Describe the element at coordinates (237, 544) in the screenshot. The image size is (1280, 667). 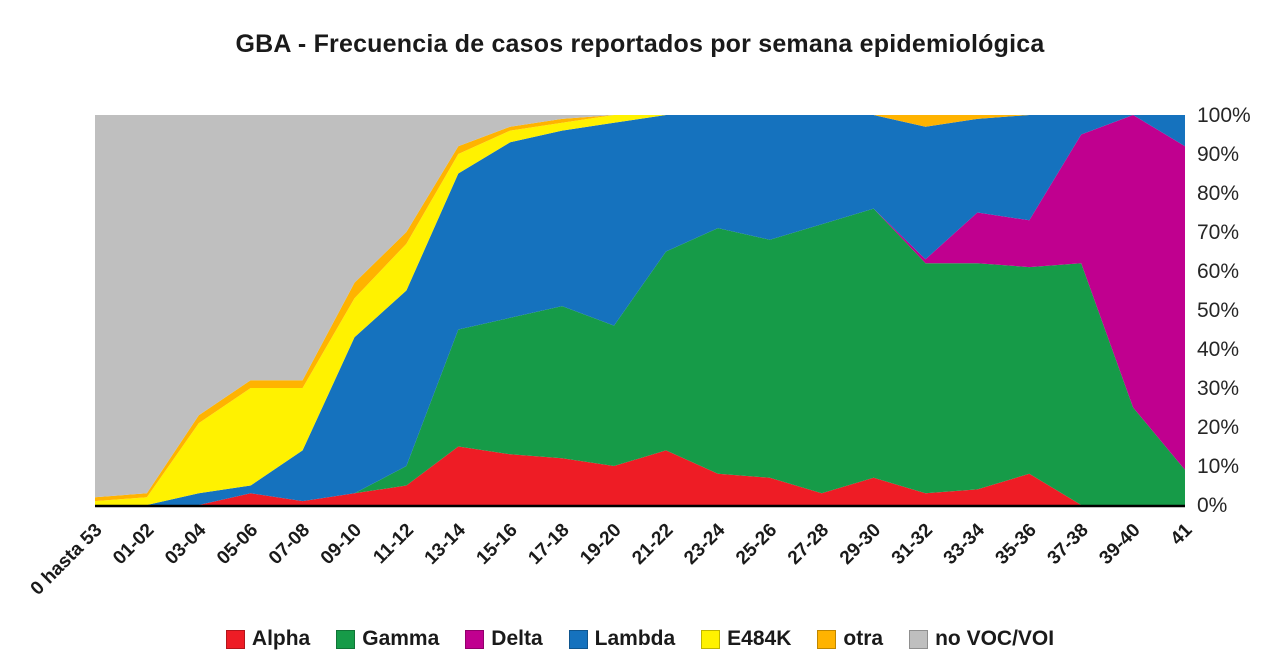
I see `x-axis-tick-label: 05-06` at that location.